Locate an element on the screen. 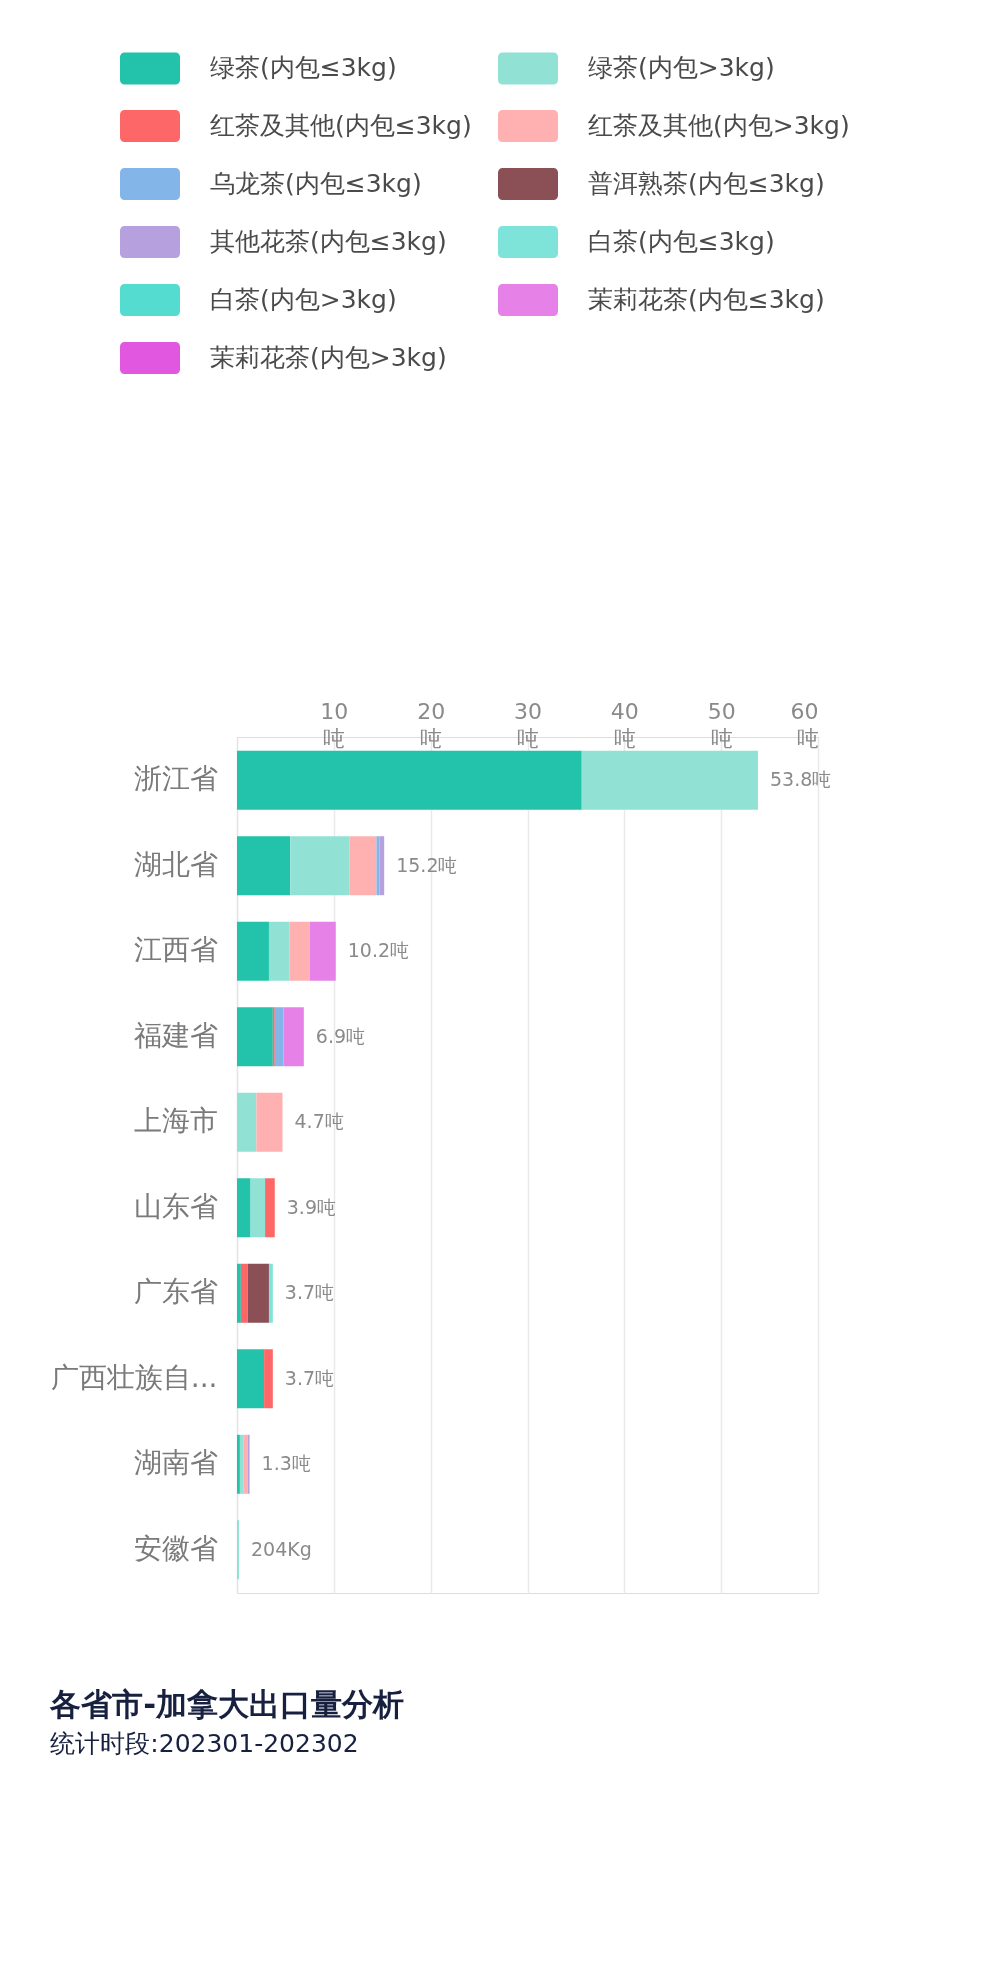  total-label: 53.8吨 is located at coordinates (800, 779).